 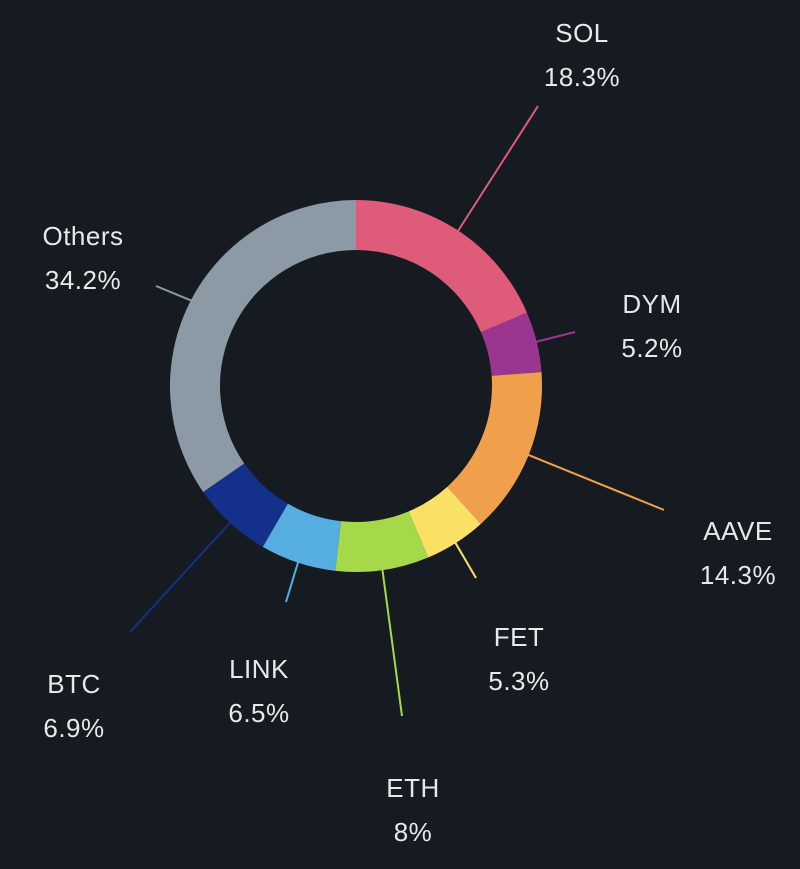 What do you see at coordinates (444, 522) in the screenshot?
I see `slice-fet` at bounding box center [444, 522].